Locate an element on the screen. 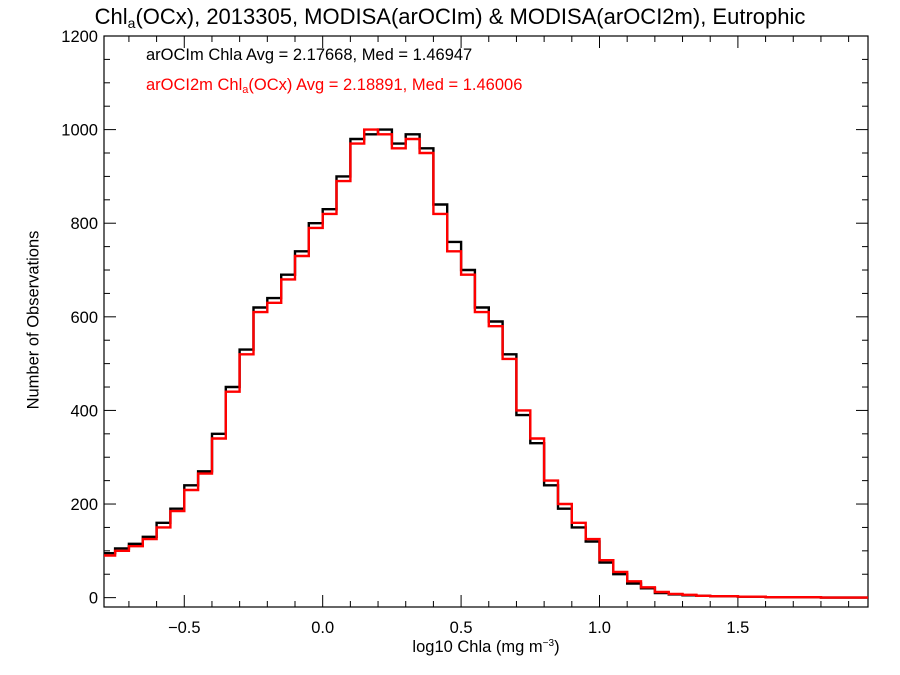  y-tick-label: 800 is located at coordinates (84, 224).